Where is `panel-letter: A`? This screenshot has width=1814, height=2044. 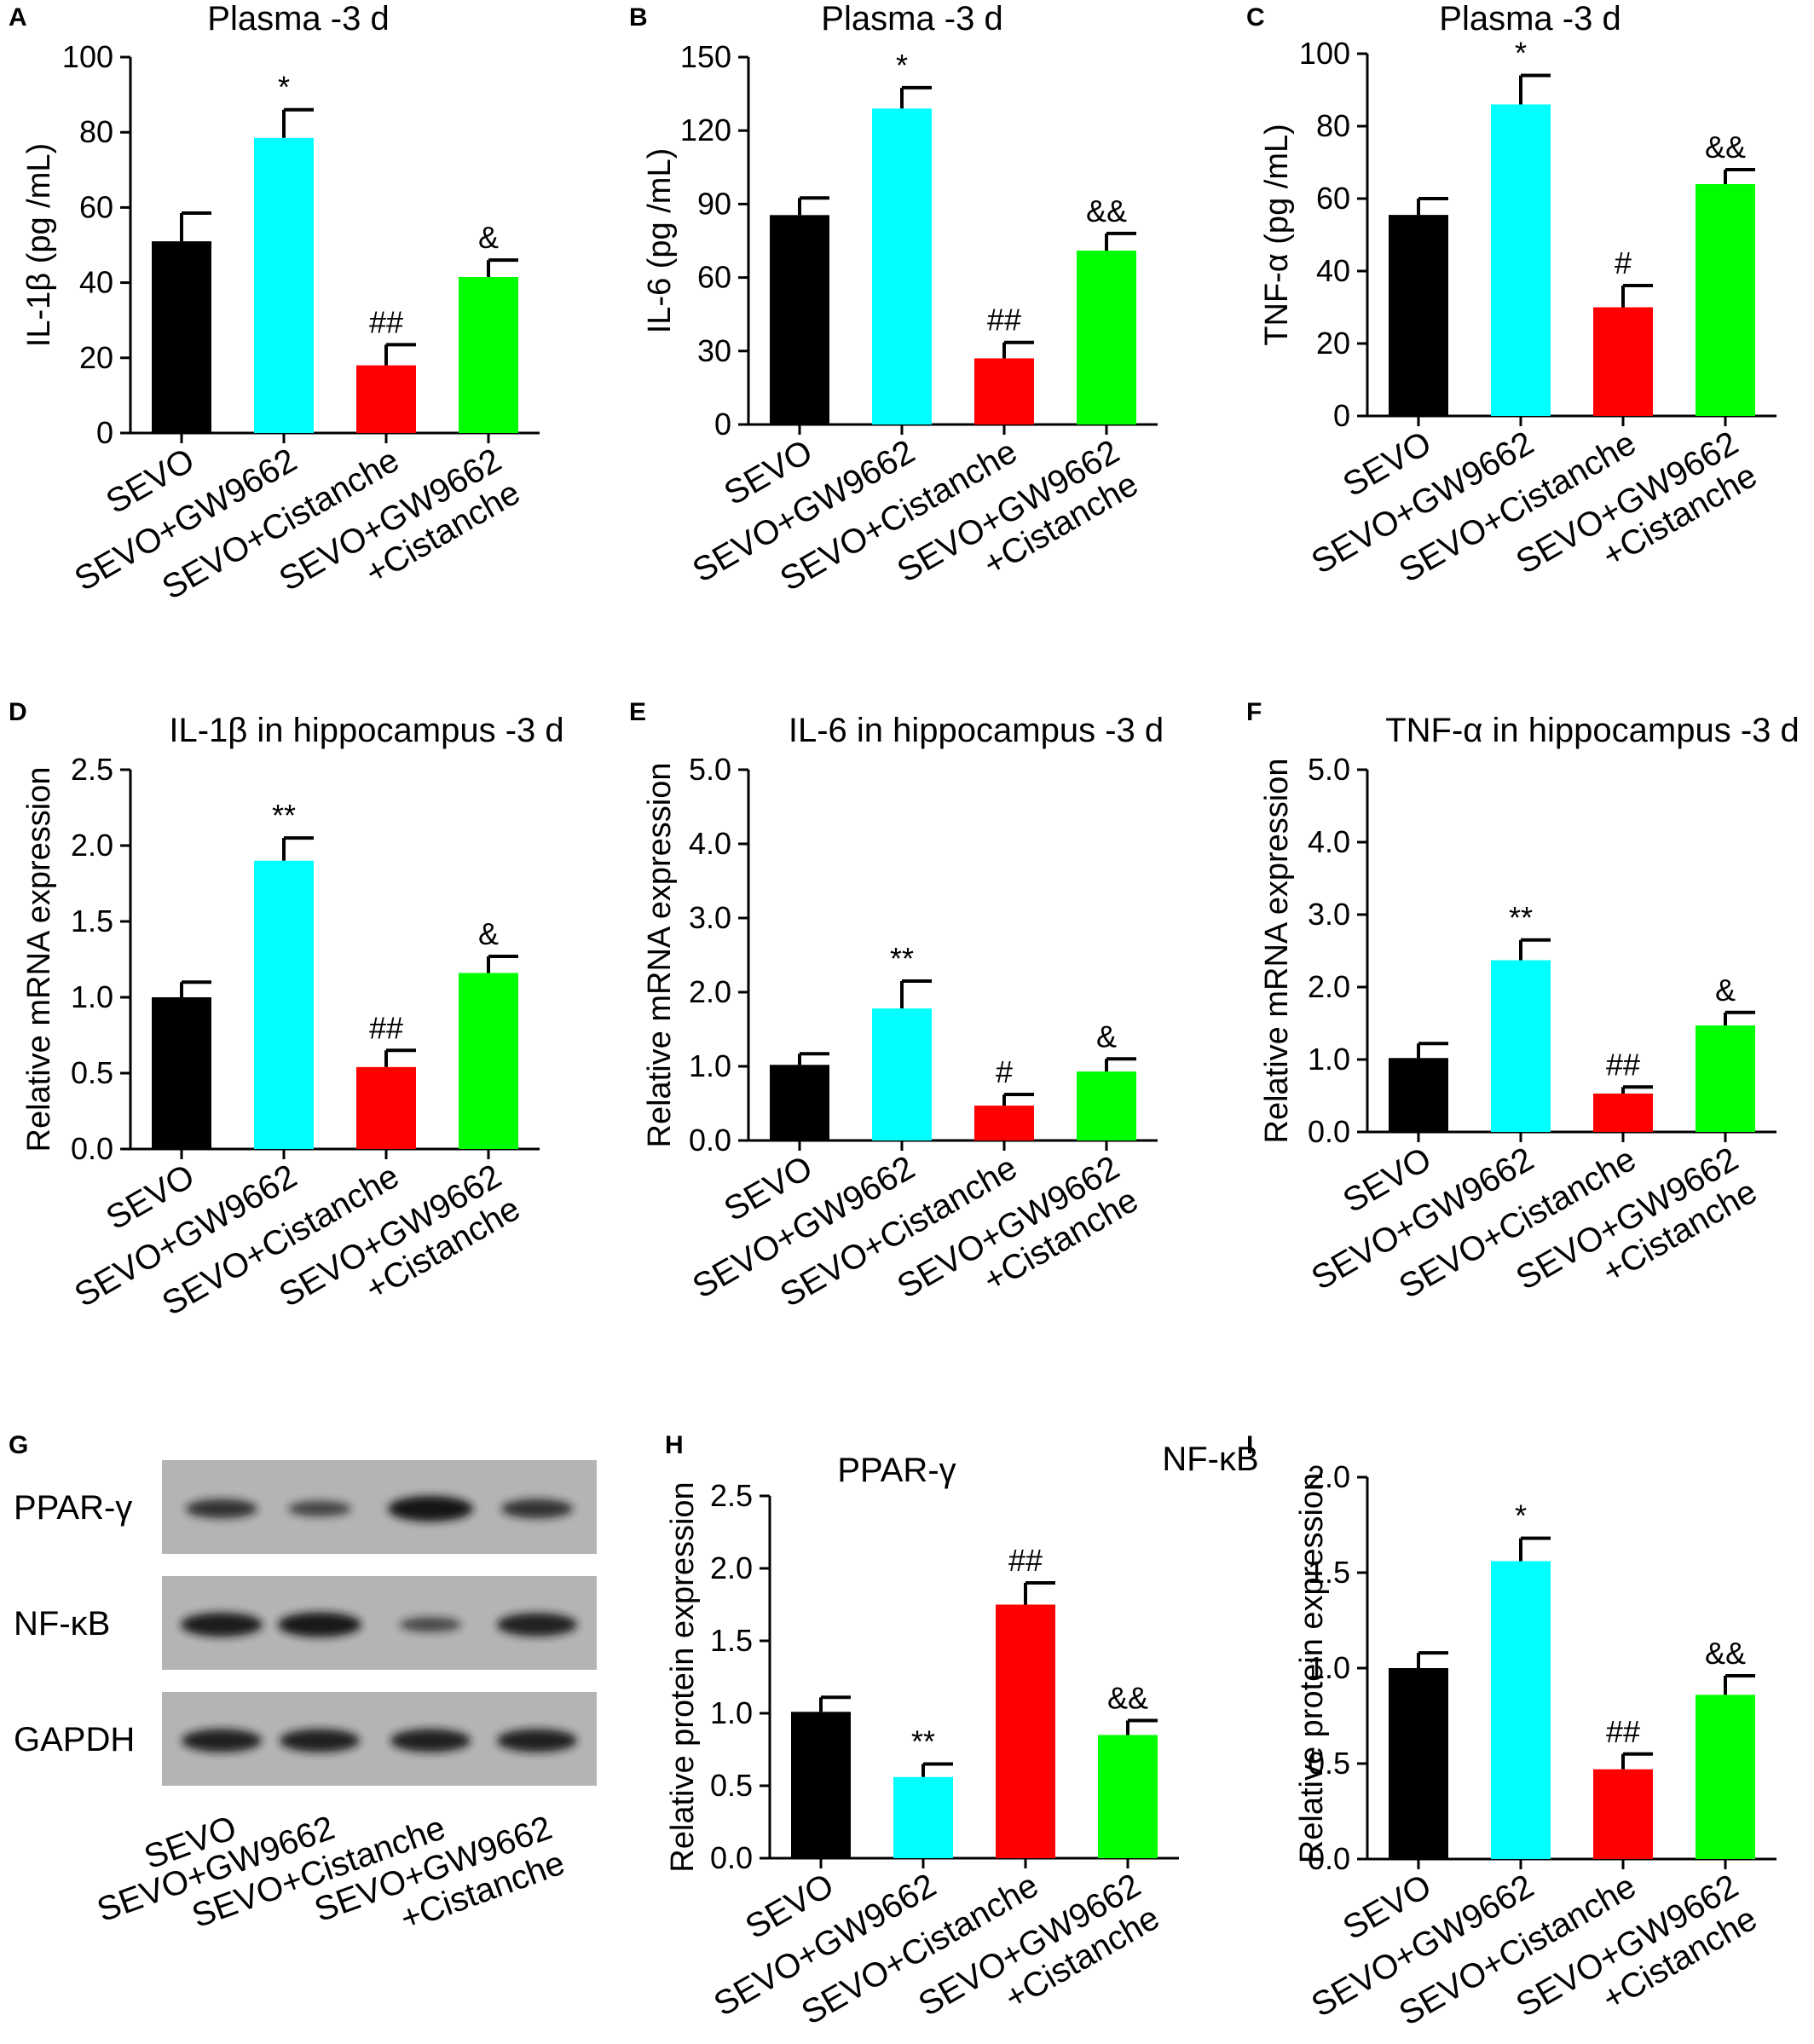
panel-letter: A is located at coordinates (18, 17).